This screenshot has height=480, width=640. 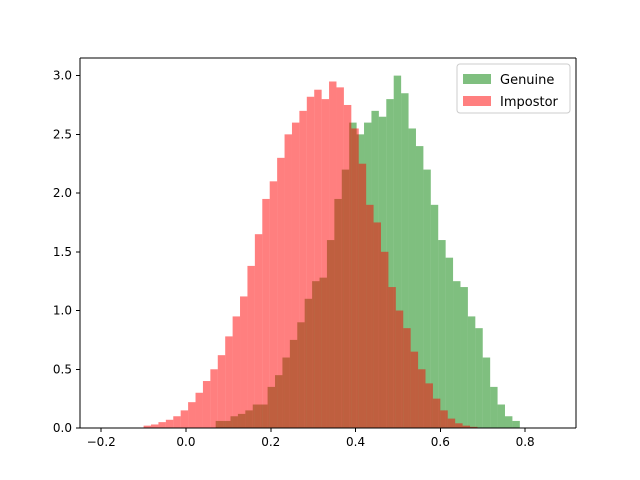 I want to click on y-tick-label: 3.0, so click(x=62, y=76).